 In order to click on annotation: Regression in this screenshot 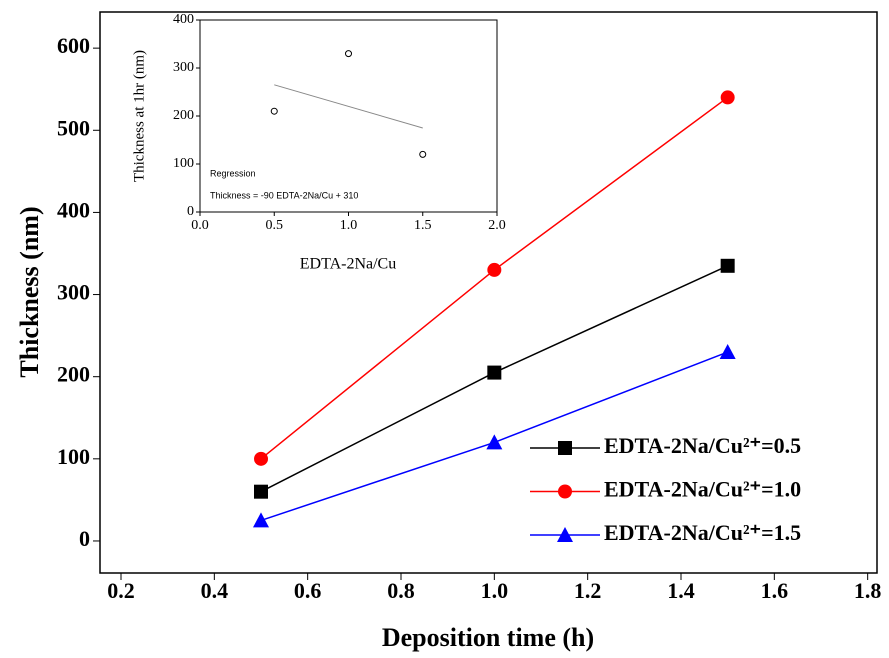, I will do `click(233, 173)`.